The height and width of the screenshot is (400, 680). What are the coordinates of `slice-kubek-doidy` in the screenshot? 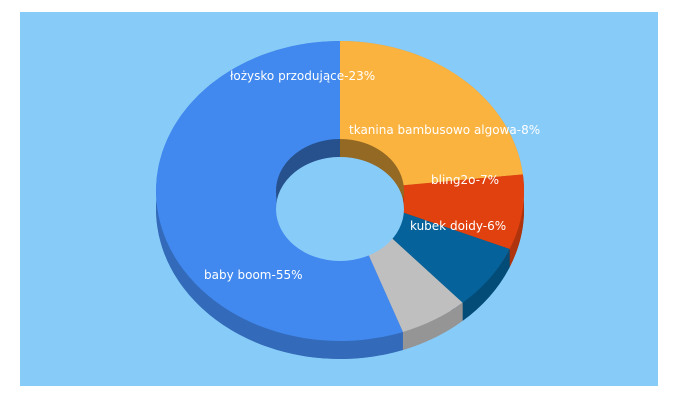 It's located at (412, 280).